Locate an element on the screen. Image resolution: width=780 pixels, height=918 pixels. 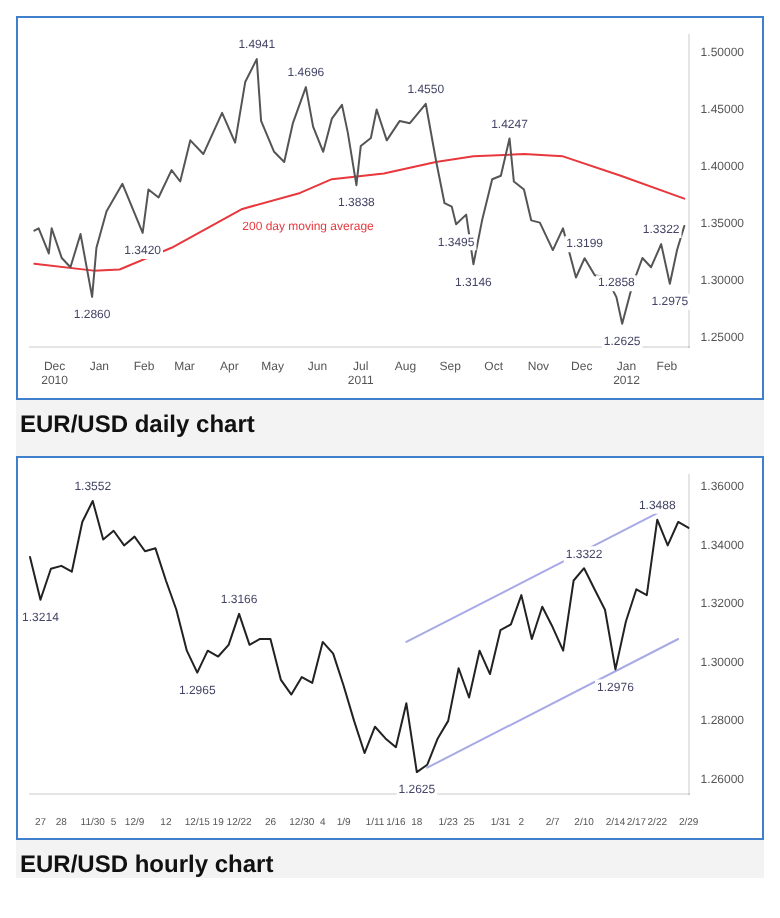
text: EUR/USD daily chart is located at coordinates (138, 424).